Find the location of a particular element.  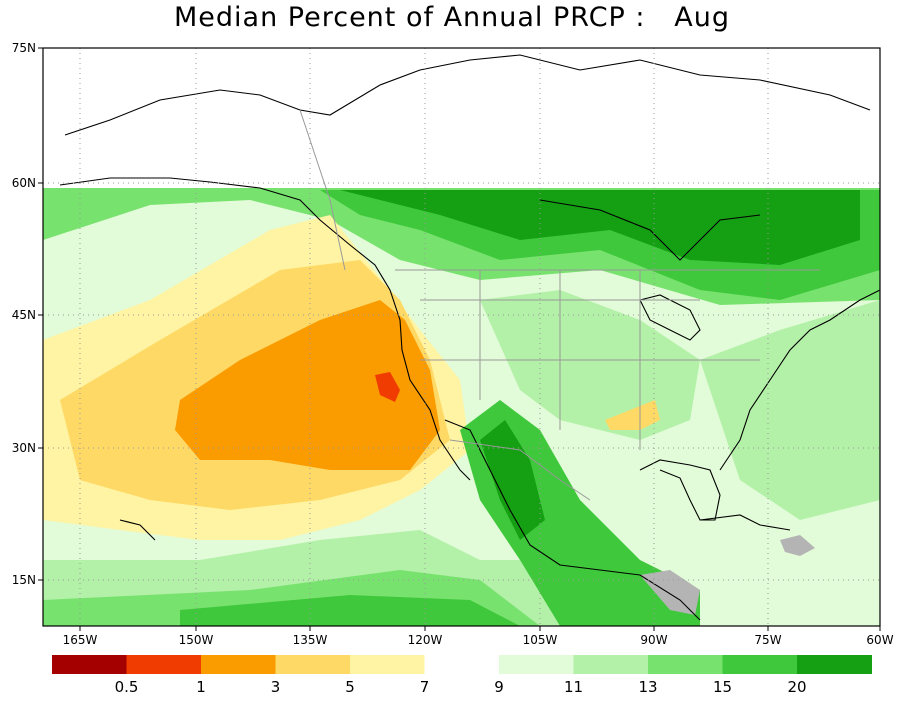

atlantic-coast is located at coordinates (799, 380).